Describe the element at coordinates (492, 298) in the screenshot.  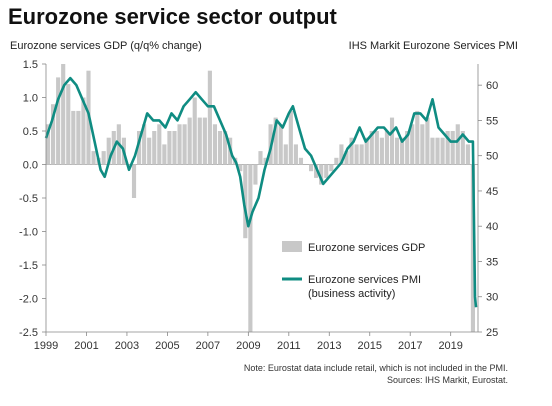
I see `right-tick-label: 30` at that location.